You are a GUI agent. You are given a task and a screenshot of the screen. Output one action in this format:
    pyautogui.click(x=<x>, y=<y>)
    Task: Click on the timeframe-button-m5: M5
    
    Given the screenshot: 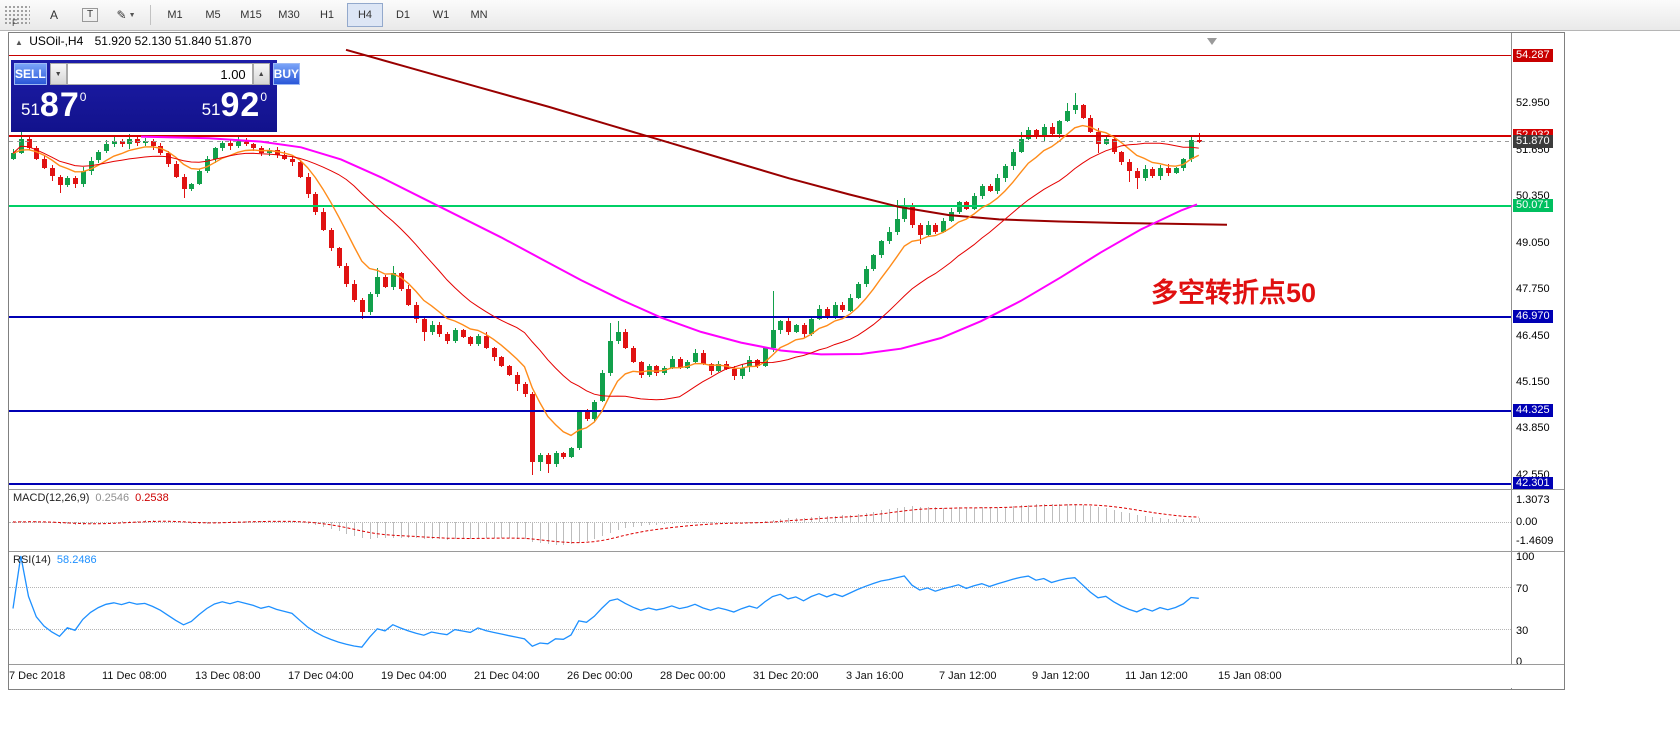 What is the action you would take?
    pyautogui.click(x=213, y=15)
    